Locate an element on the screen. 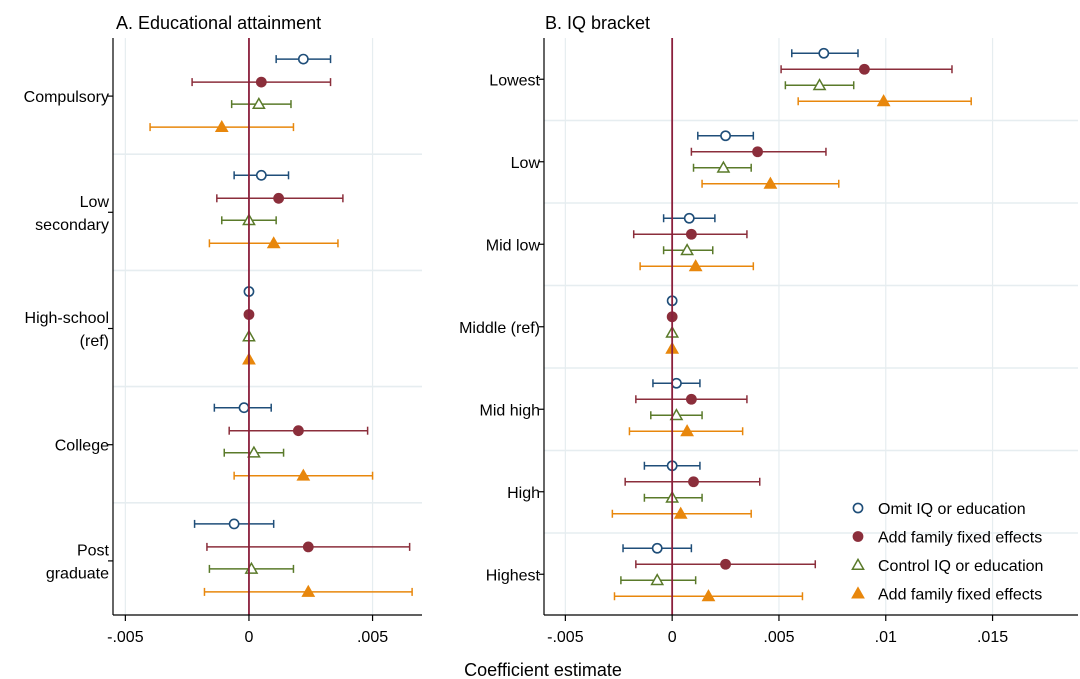 The image size is (1080, 679). legend-label: Omit IQ or education is located at coordinates (952, 509).